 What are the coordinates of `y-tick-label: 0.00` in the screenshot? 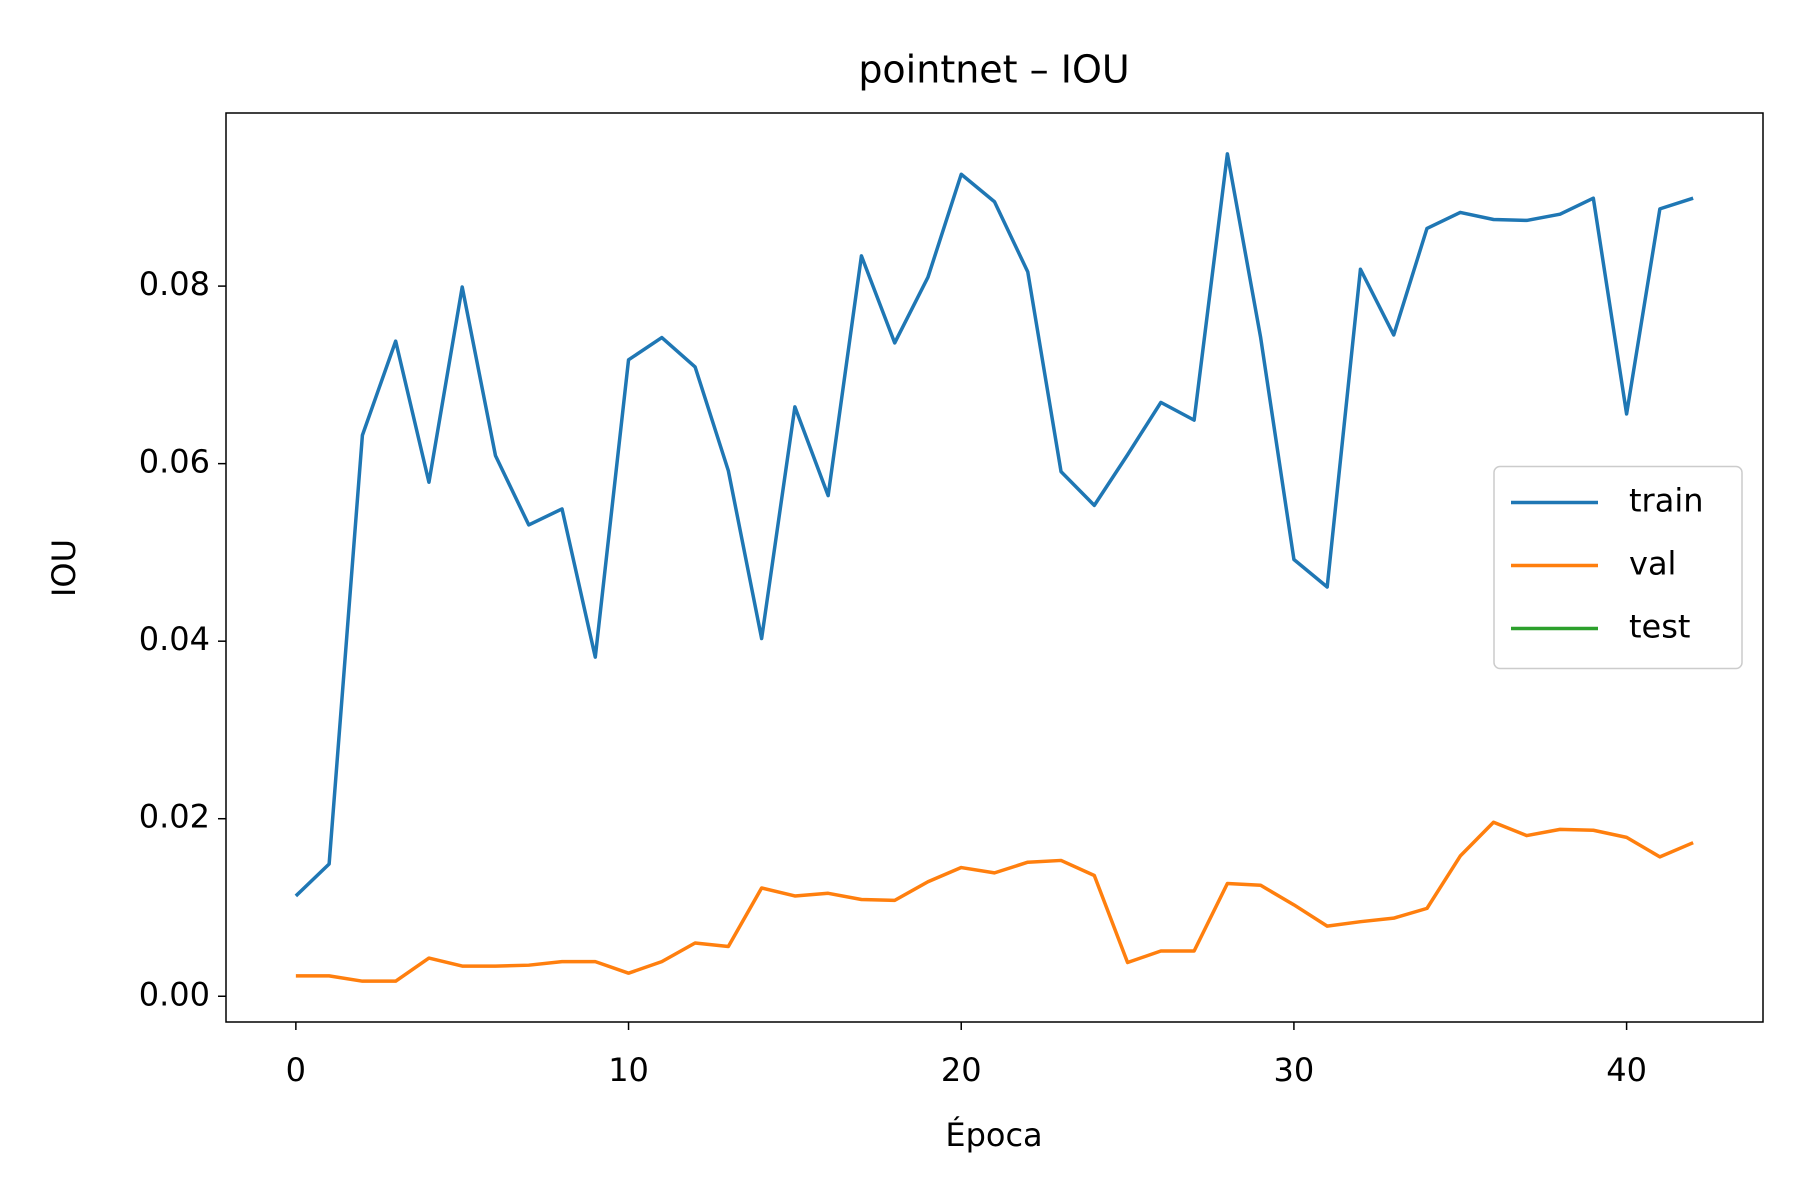 It's located at (174, 994).